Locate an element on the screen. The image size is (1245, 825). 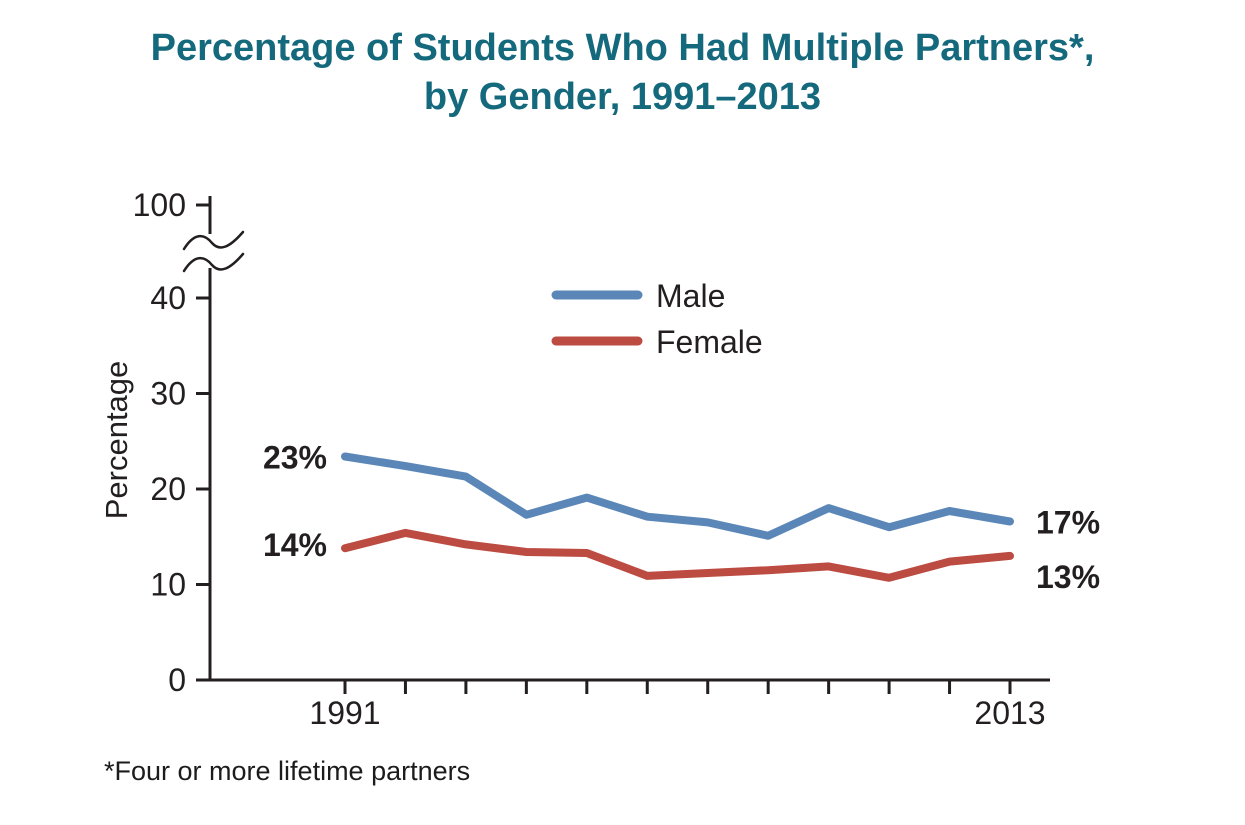
y-tick-label: 10 is located at coordinates (168, 585).